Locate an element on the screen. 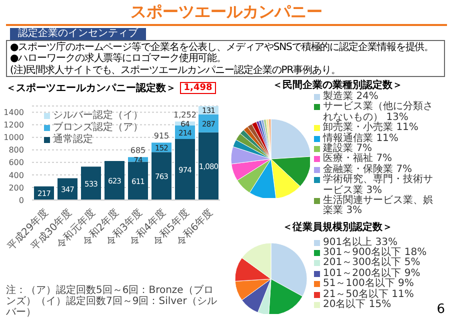 The height and width of the screenshot is (320, 453). y-tick-label: 1400 is located at coordinates (14, 113).